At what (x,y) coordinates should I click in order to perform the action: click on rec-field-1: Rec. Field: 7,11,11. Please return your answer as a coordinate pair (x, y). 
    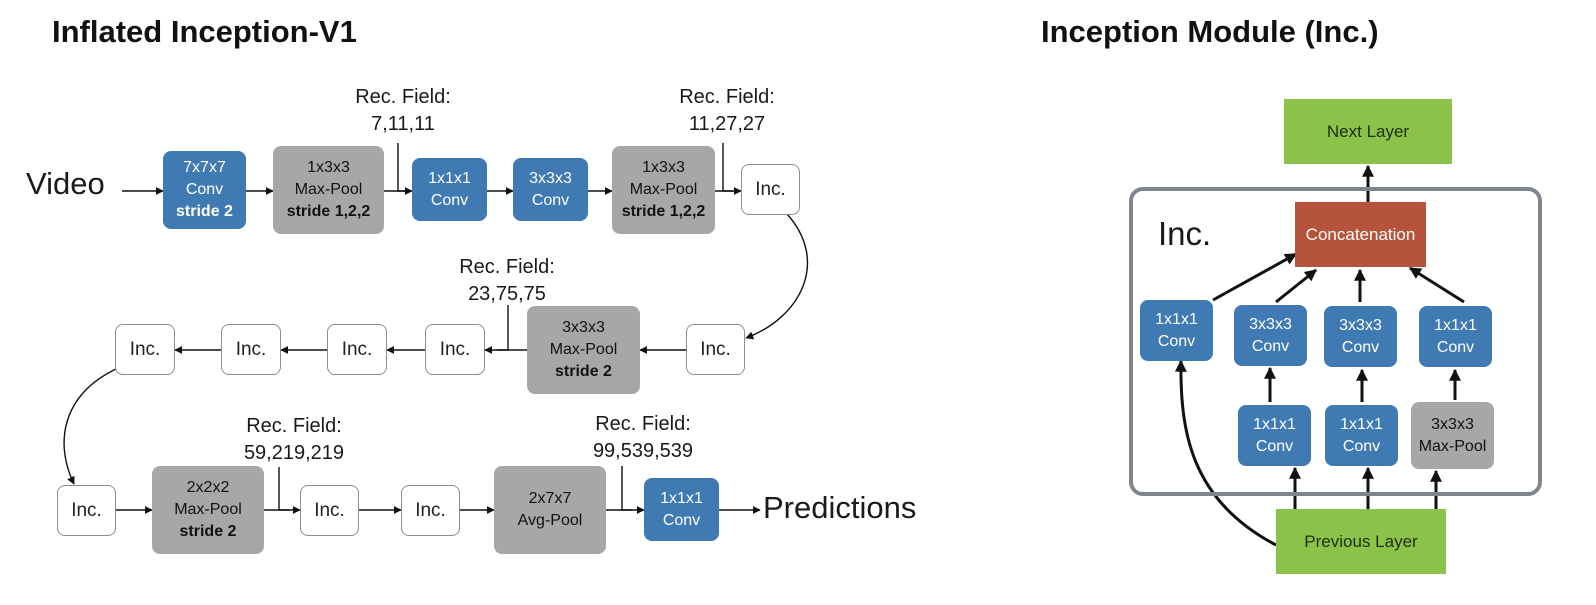
    Looking at the image, I should click on (403, 111).